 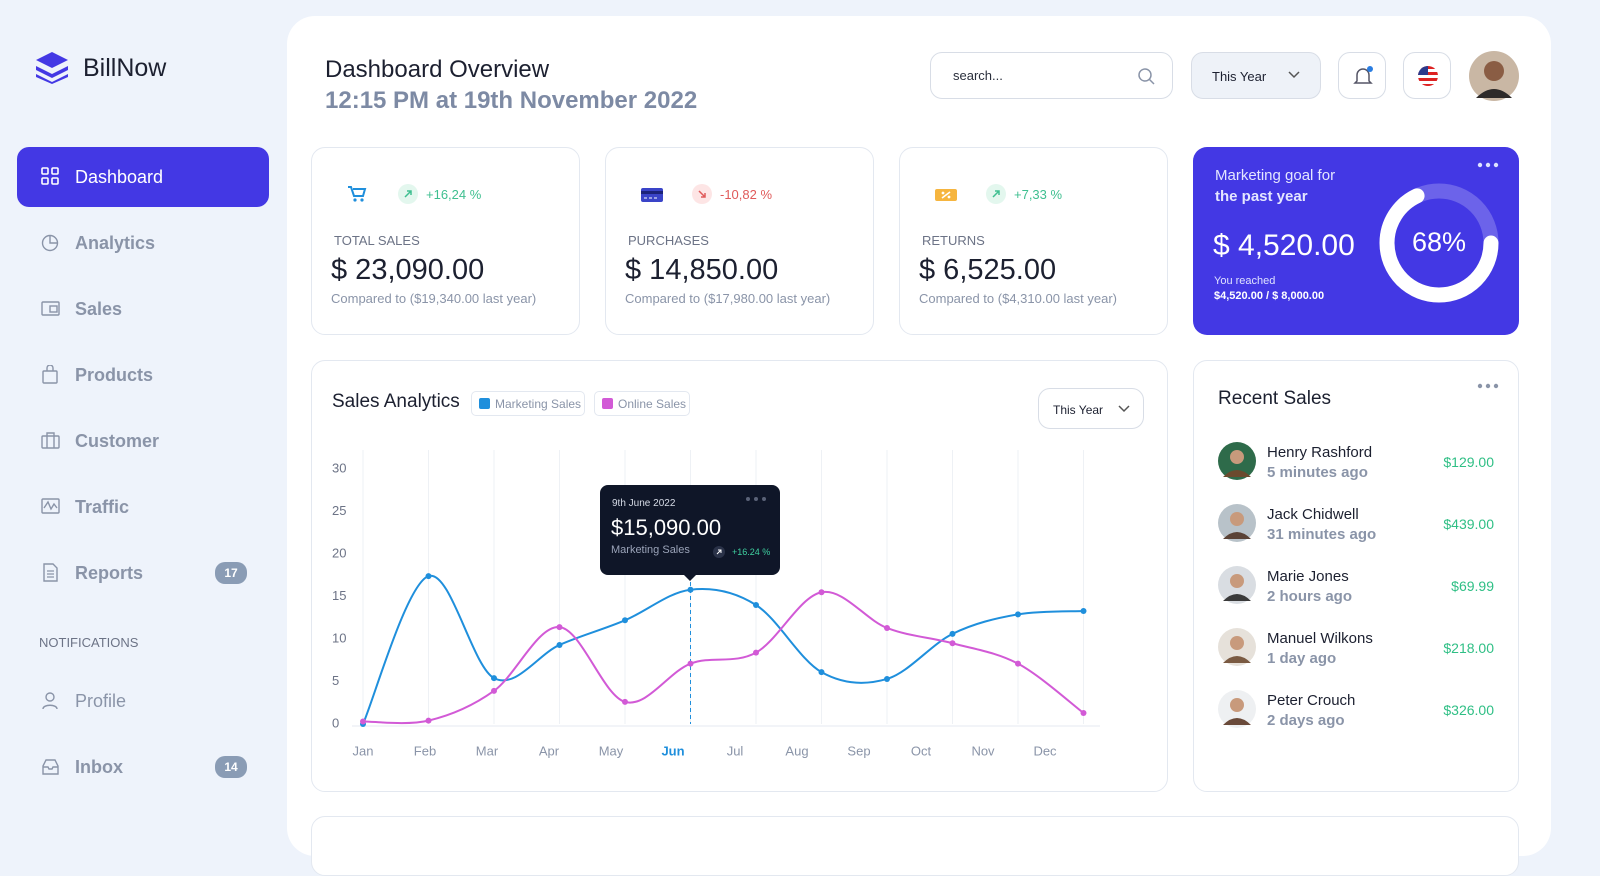 What do you see at coordinates (143, 507) in the screenshot?
I see `nav-item: Traffic` at bounding box center [143, 507].